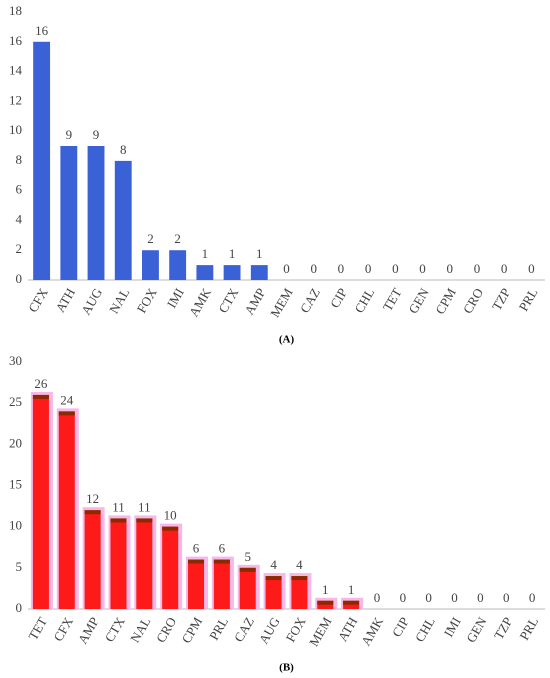 This screenshot has height=678, width=550. Describe the element at coordinates (16, 40) in the screenshot. I see `y-tick-label: 16` at that location.